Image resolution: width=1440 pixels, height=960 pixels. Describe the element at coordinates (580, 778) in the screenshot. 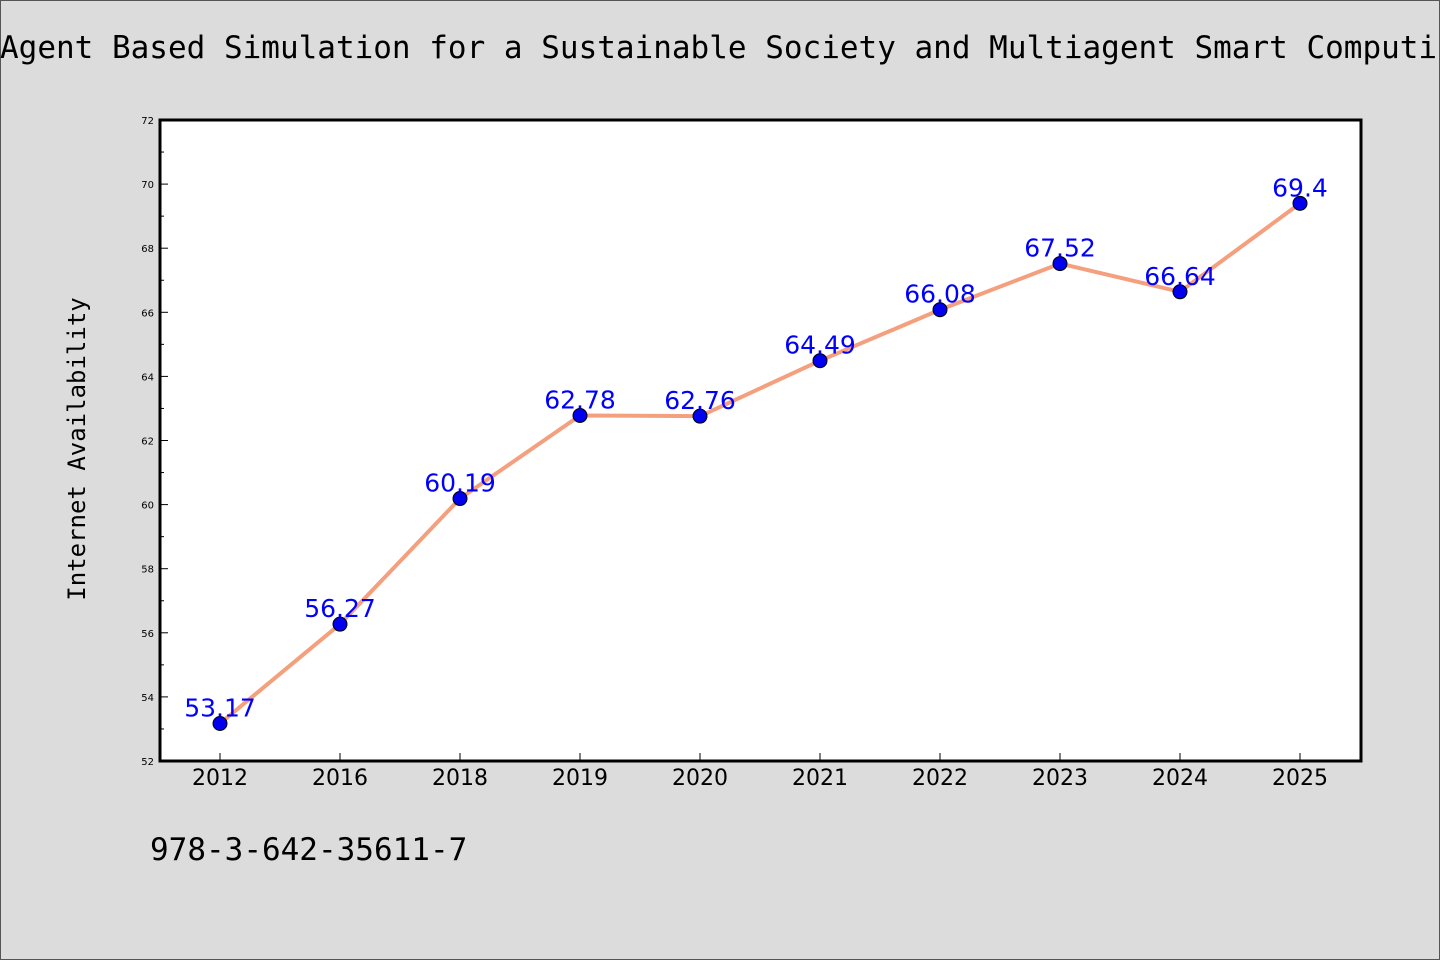

I see `x-tick-label: 2019` at that location.